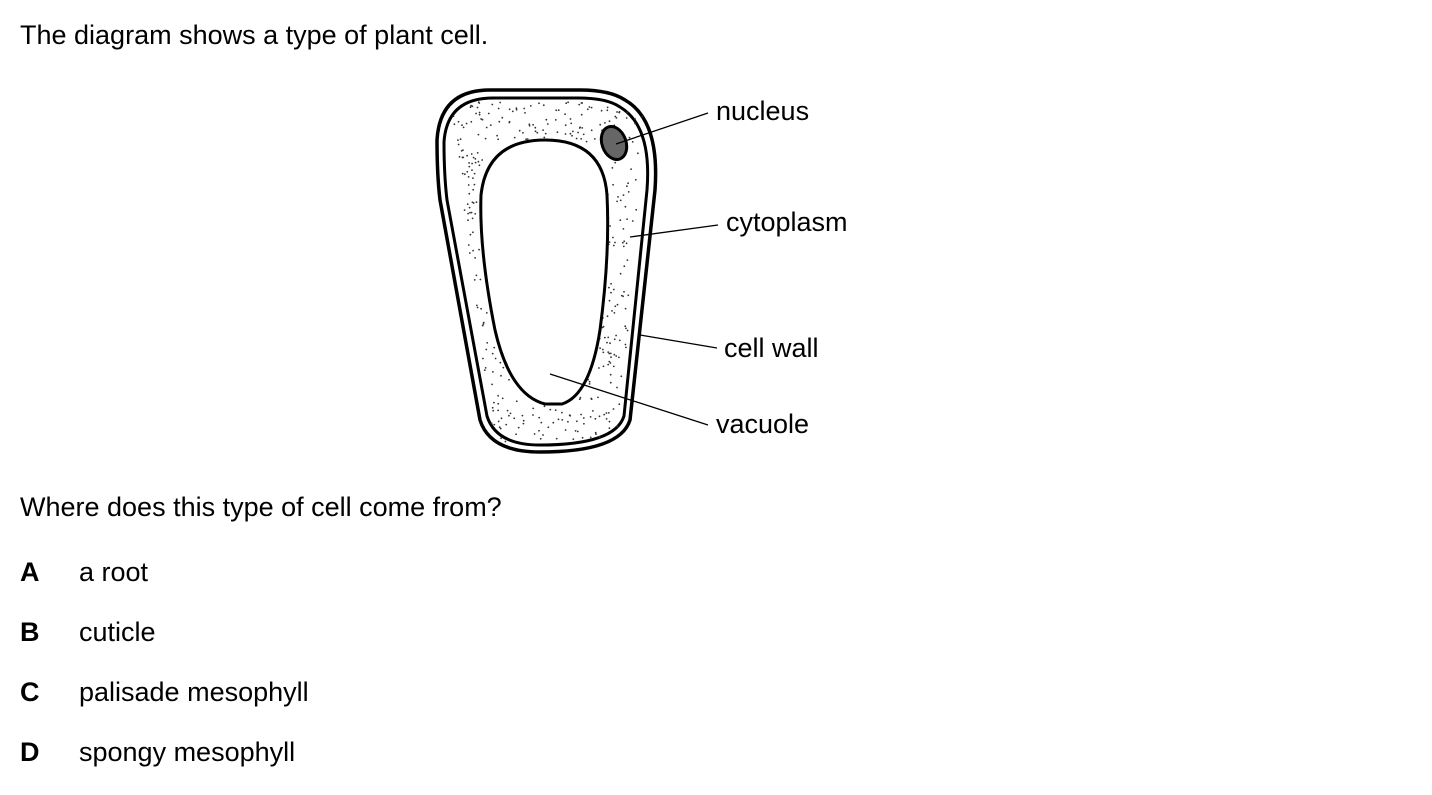  Describe the element at coordinates (164, 585) in the screenshot. I see `option-a: A a root` at that location.